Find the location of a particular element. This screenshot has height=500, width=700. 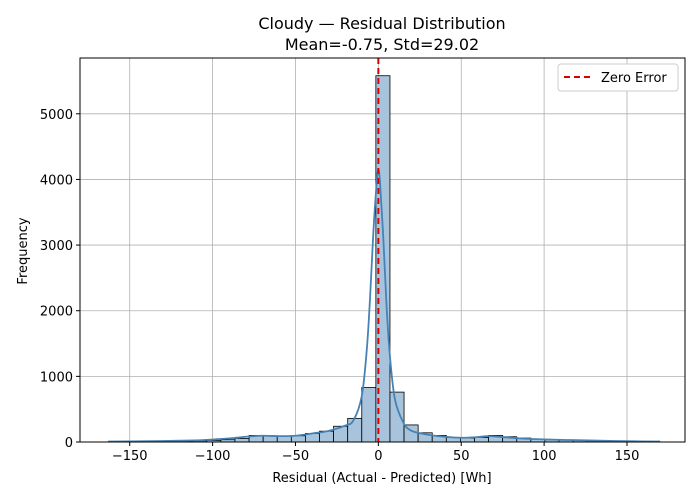

x-tick-label: 50 is located at coordinates (461, 456).